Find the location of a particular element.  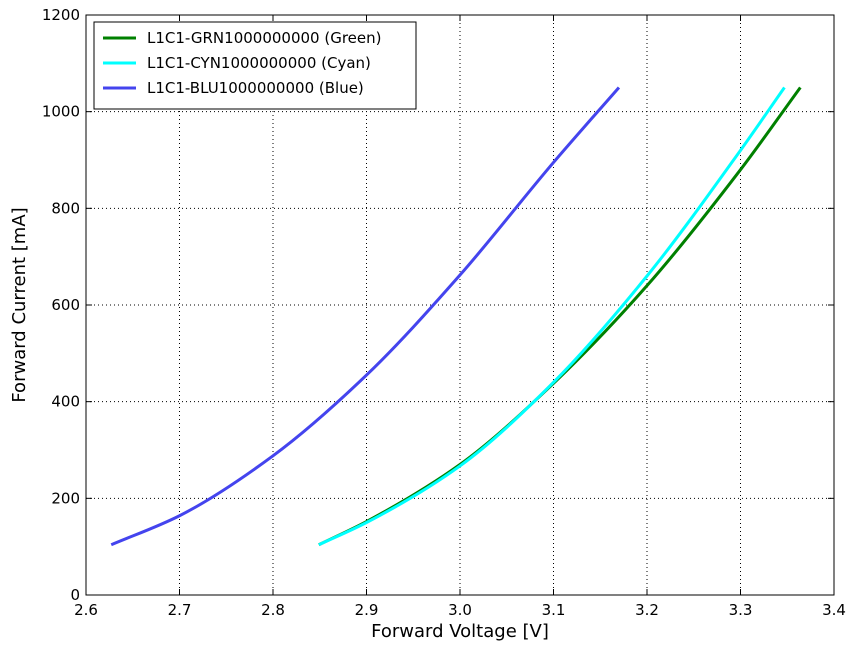

x-tick-label: 2.8 is located at coordinates (273, 610).